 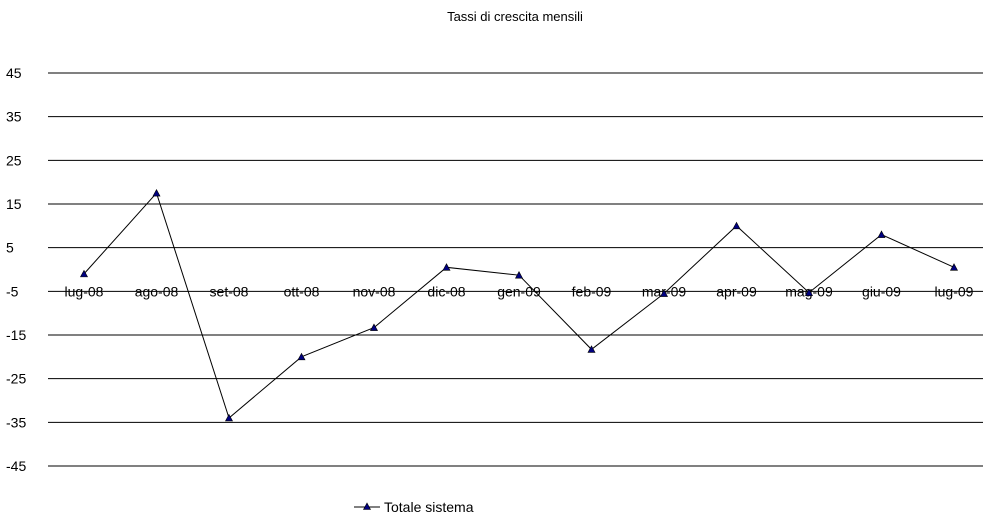 I want to click on y-tick-label: -45, so click(x=16, y=466).